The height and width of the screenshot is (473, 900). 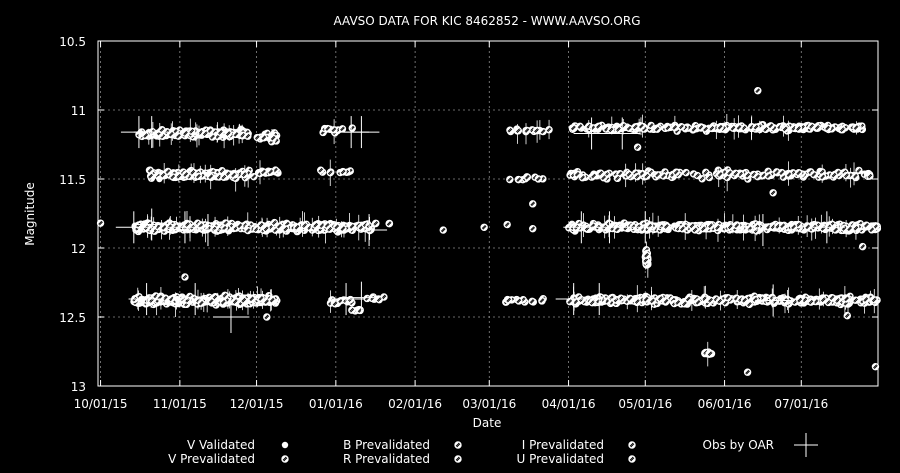 I want to click on y-tick-label: 10.5, so click(x=72, y=42).